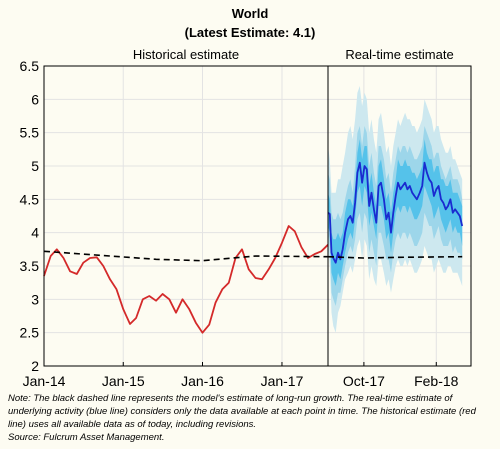  What do you see at coordinates (35, 299) in the screenshot?
I see `y-tick-label: 3` at bounding box center [35, 299].